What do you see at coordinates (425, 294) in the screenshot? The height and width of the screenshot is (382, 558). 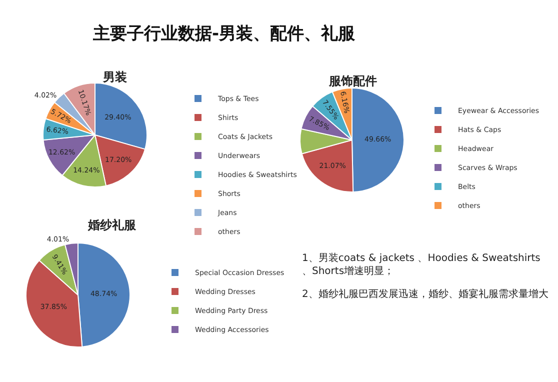 I see `text: 2、婚纱礼服巴西发展迅速，婚纱、婚宴礼服需求量增大` at bounding box center [425, 294].